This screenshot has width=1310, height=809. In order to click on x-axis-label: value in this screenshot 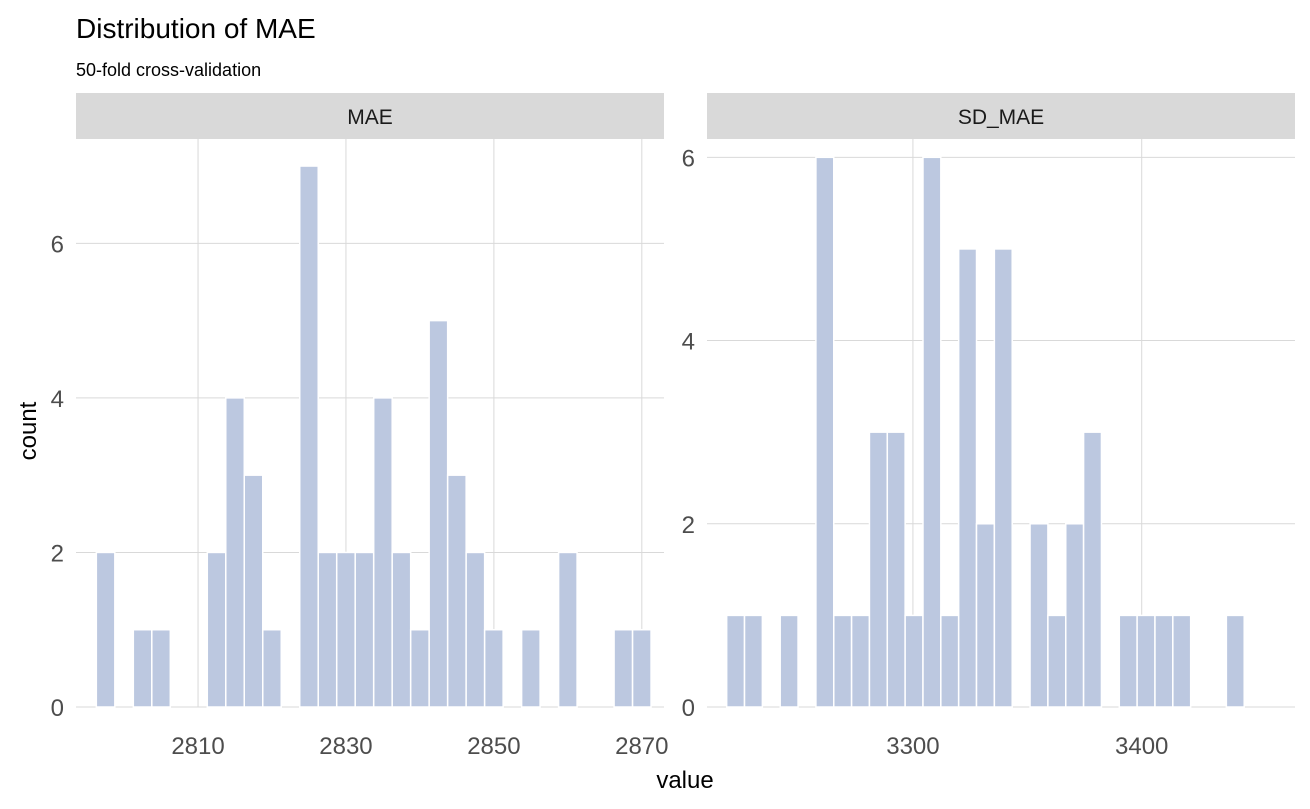, I will do `click(684, 780)`.